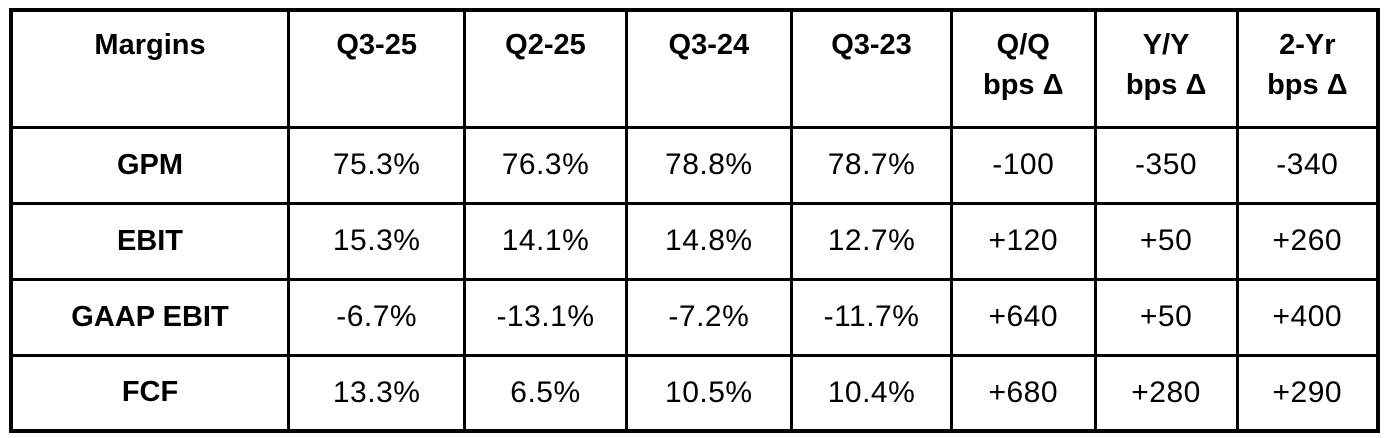 Image resolution: width=1389 pixels, height=438 pixels. What do you see at coordinates (1307, 241) in the screenshot?
I see `cell-ebit-2yr-bps: +260` at bounding box center [1307, 241].